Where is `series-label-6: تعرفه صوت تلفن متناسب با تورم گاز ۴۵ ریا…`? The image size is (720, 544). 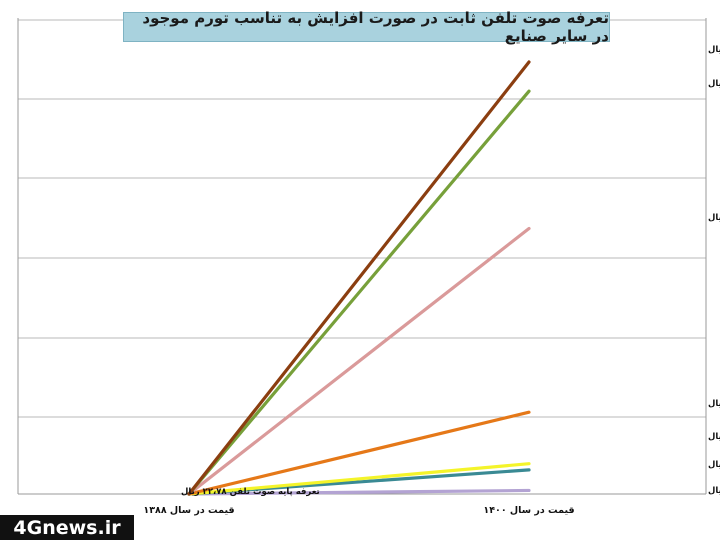
series-label-6: تعرفه صوت تلفن متناسب با تورم گاز ۴۵ ریا… is located at coordinates (714, 490).